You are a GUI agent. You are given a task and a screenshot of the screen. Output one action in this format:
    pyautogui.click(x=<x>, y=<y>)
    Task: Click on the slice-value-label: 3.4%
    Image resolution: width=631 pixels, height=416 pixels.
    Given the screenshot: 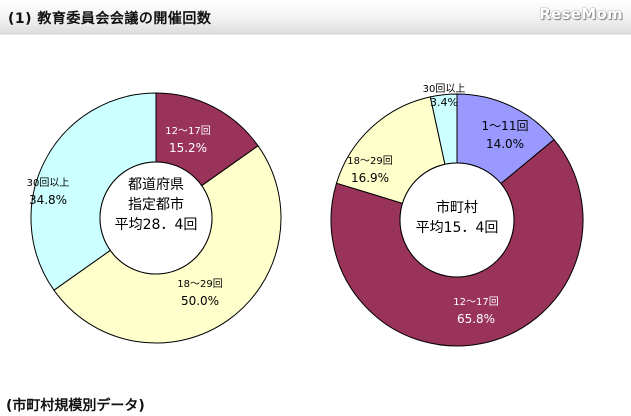 What is the action you would take?
    pyautogui.click(x=444, y=102)
    